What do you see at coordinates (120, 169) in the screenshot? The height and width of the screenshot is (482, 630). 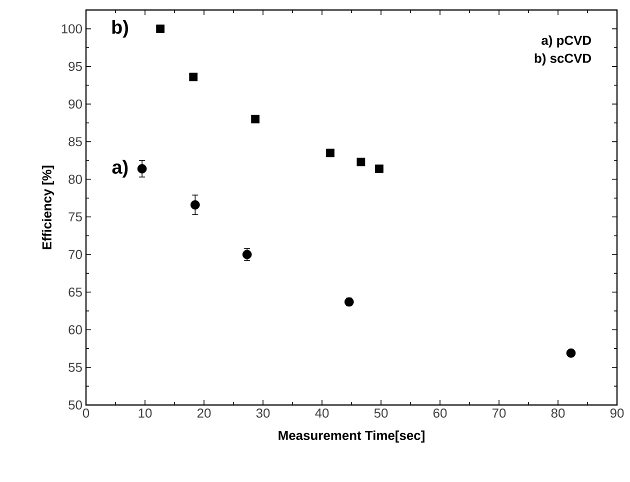 I see `legend-label: a)` at bounding box center [120, 169].